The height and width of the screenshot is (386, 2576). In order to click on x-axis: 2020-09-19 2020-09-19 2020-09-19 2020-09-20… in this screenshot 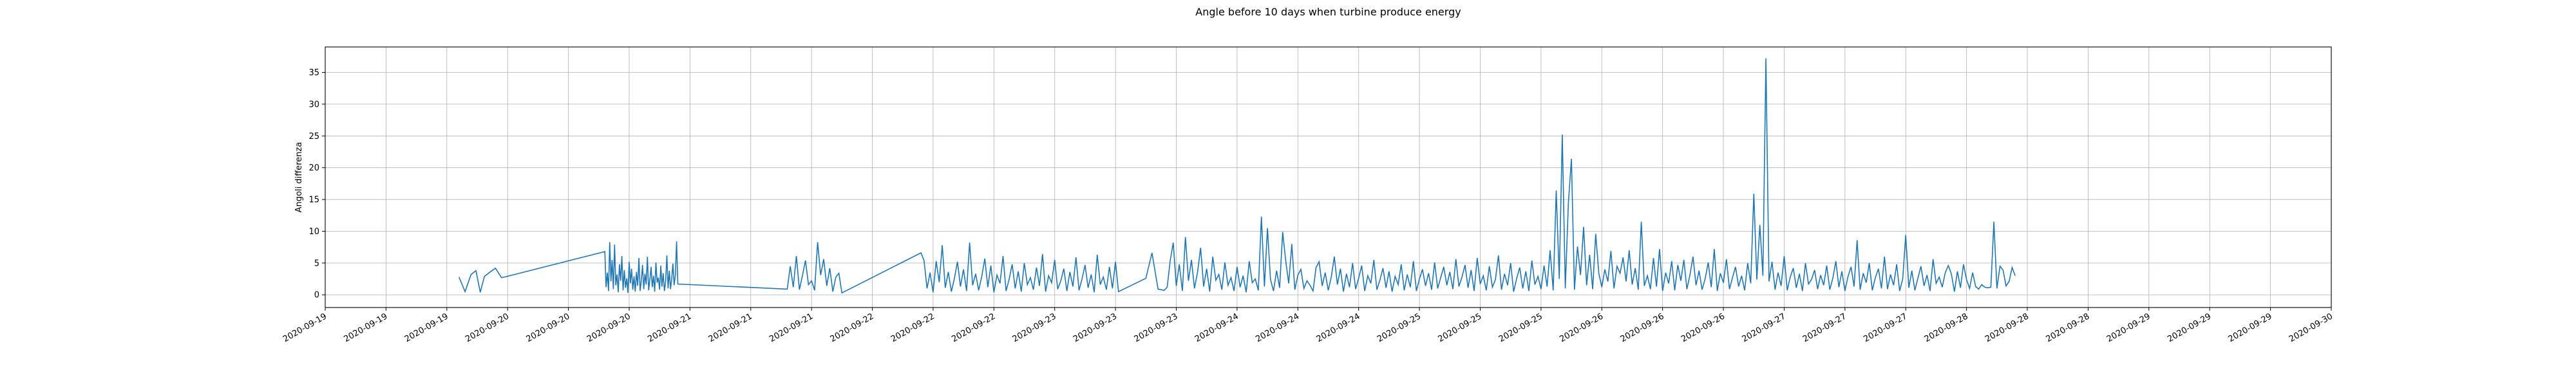, I will do `click(1307, 326)`.